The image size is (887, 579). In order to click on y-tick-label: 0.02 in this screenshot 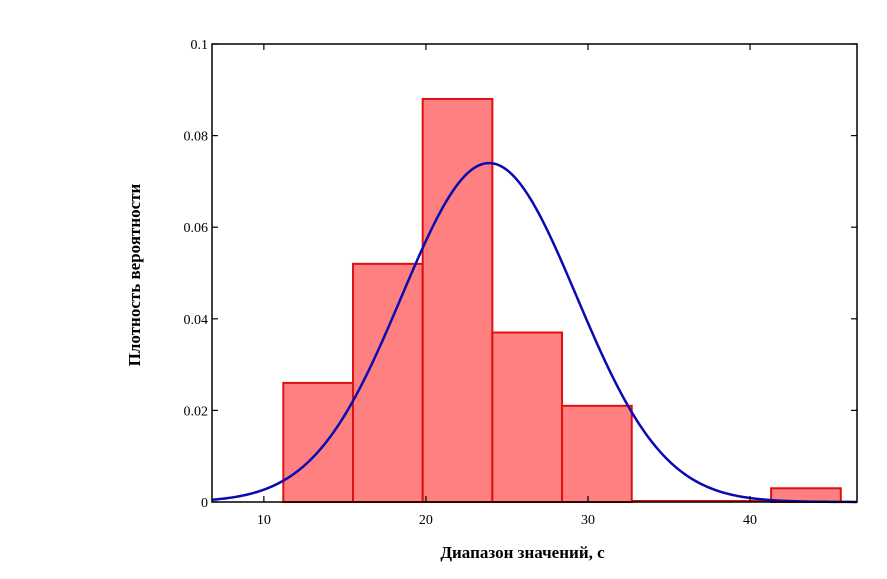, I will do `click(196, 411)`.